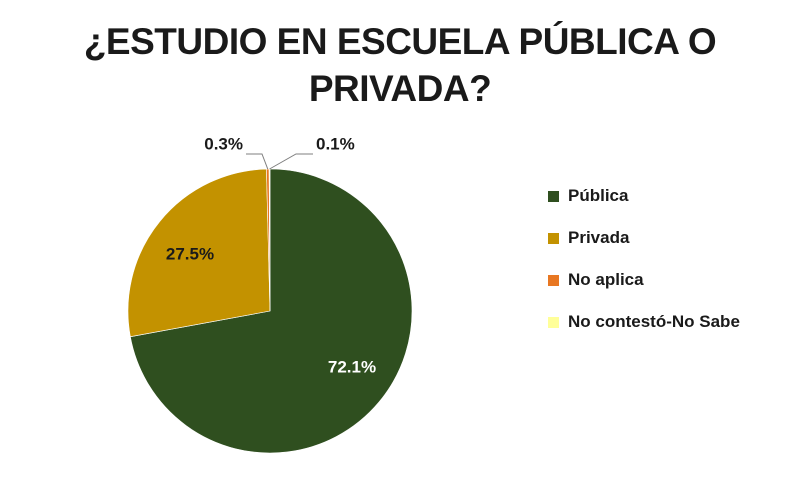  What do you see at coordinates (352, 366) in the screenshot?
I see `data-label-publica: 72.1%` at bounding box center [352, 366].